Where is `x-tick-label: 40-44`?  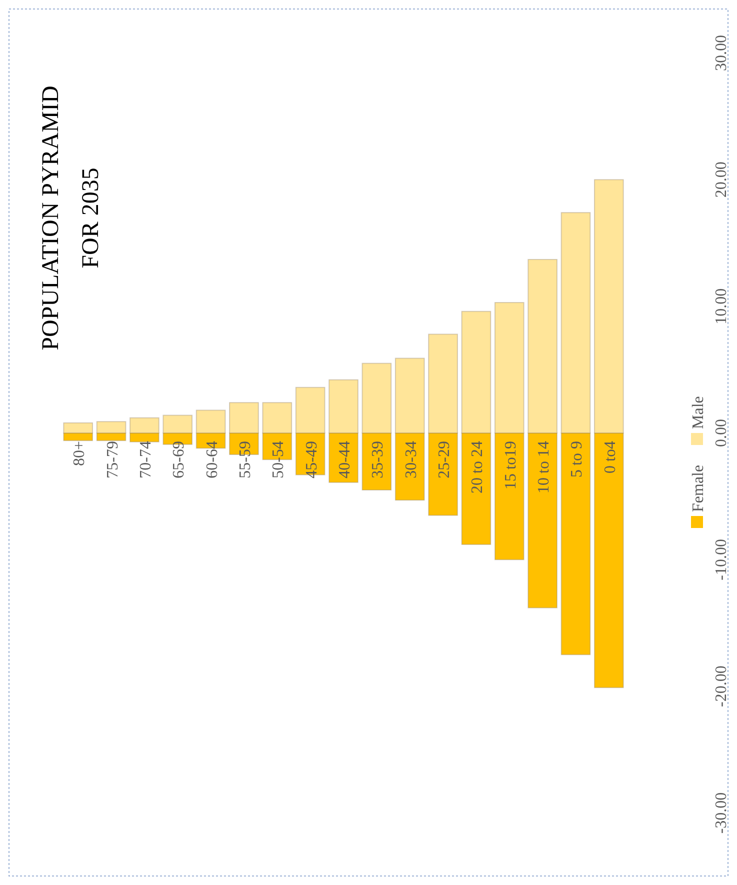
x-tick-label: 40-44 is located at coordinates (345, 459).